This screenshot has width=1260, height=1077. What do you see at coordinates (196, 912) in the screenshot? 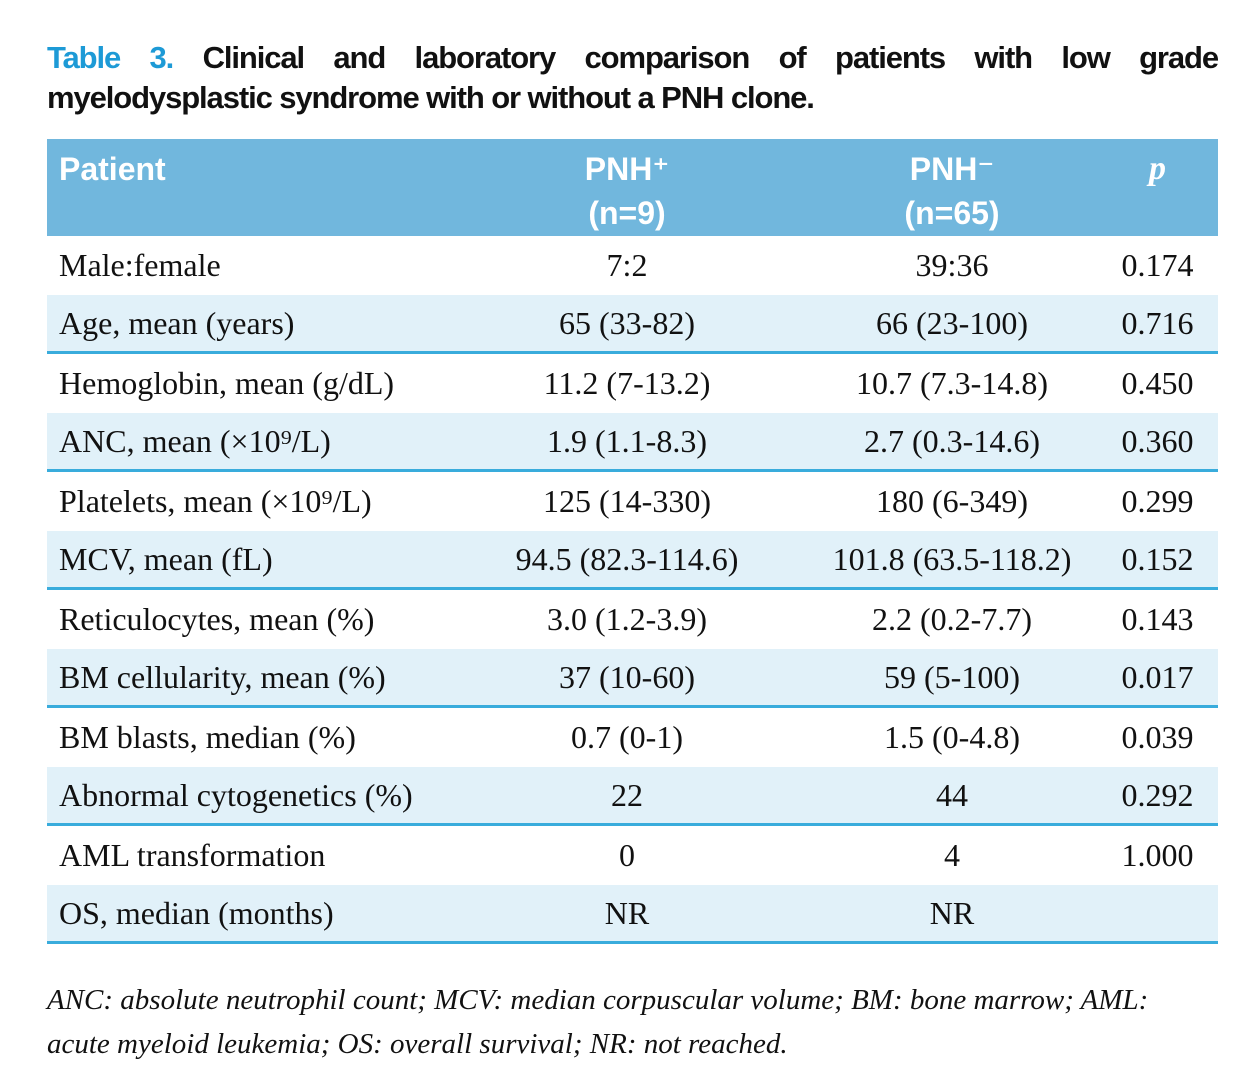
I see `row-label: OS, median (months)` at bounding box center [196, 912].